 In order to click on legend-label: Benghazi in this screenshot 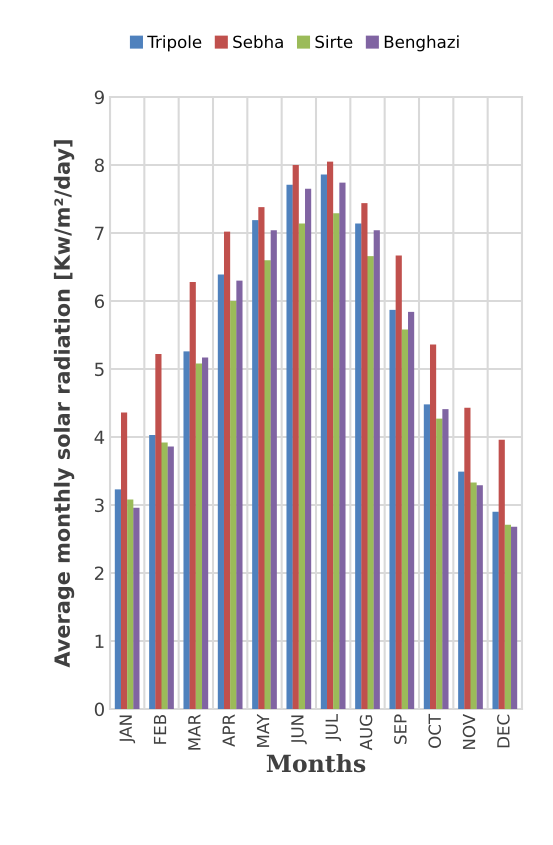, I will do `click(421, 43)`.